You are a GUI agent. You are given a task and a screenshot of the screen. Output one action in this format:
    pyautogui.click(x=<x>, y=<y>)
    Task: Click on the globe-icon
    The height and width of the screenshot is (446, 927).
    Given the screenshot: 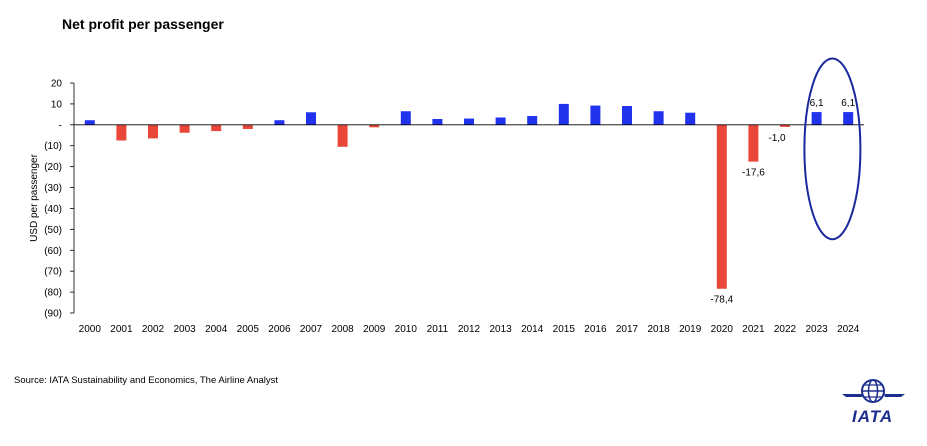 What is the action you would take?
    pyautogui.click(x=873, y=391)
    